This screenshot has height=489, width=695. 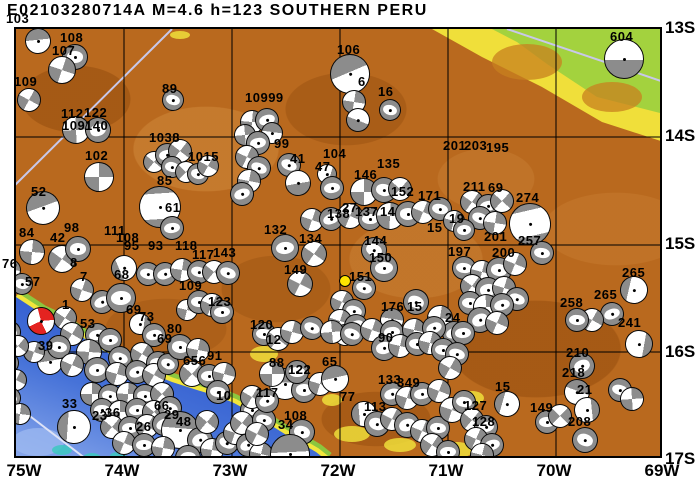 What do you see at coordinates (72, 113) in the screenshot?
I see `event-label: 112` at bounding box center [72, 113].